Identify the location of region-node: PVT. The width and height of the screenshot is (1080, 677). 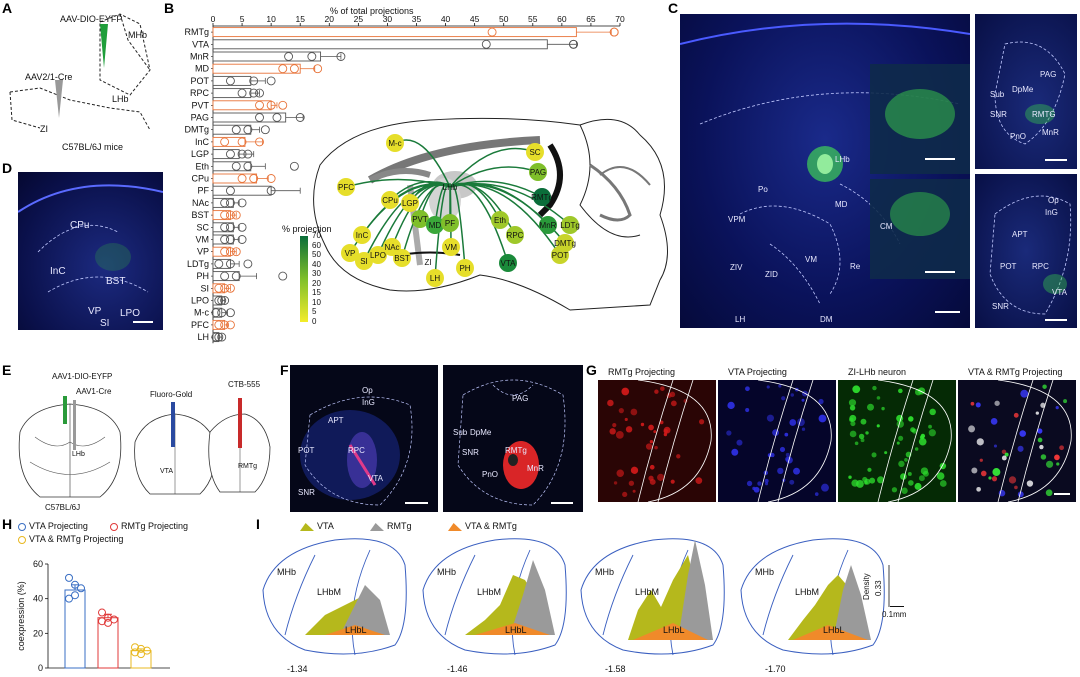
(420, 219).